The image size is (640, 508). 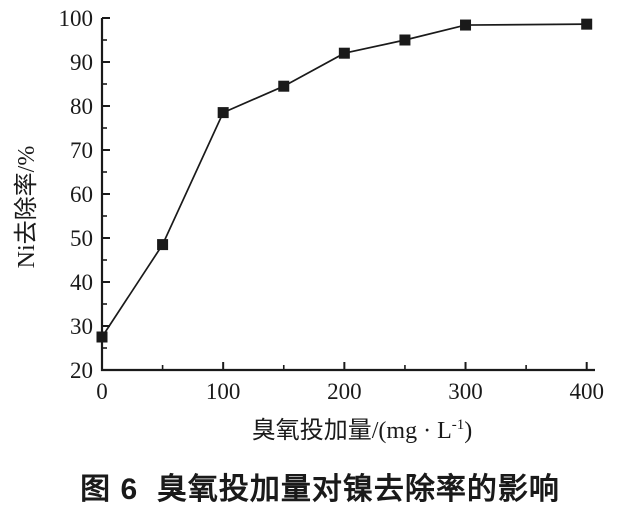 What do you see at coordinates (26, 207) in the screenshot?
I see `y-axis-label: Ni去除率/%` at bounding box center [26, 207].